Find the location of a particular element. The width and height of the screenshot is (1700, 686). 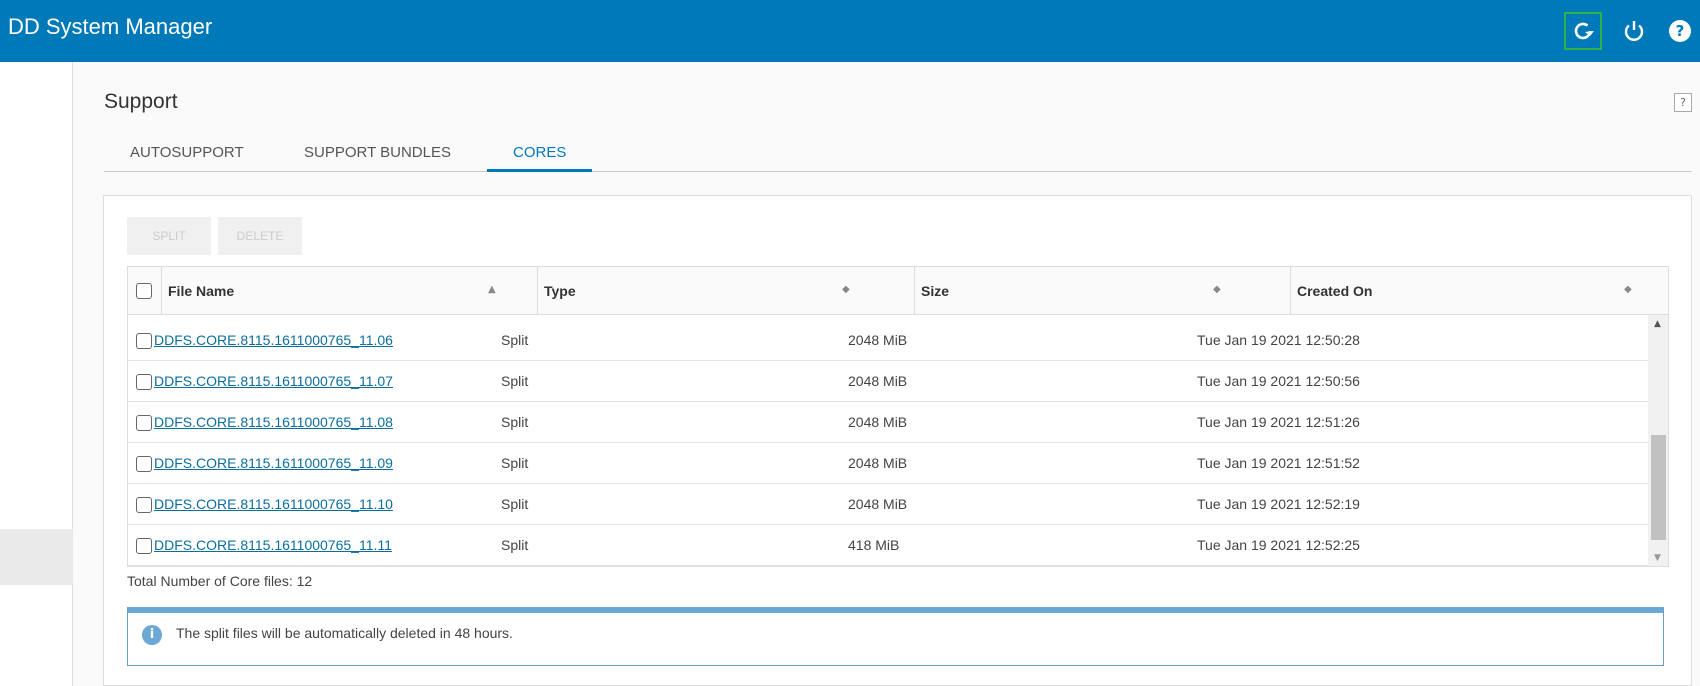

page-help-button: ? is located at coordinates (1683, 102).